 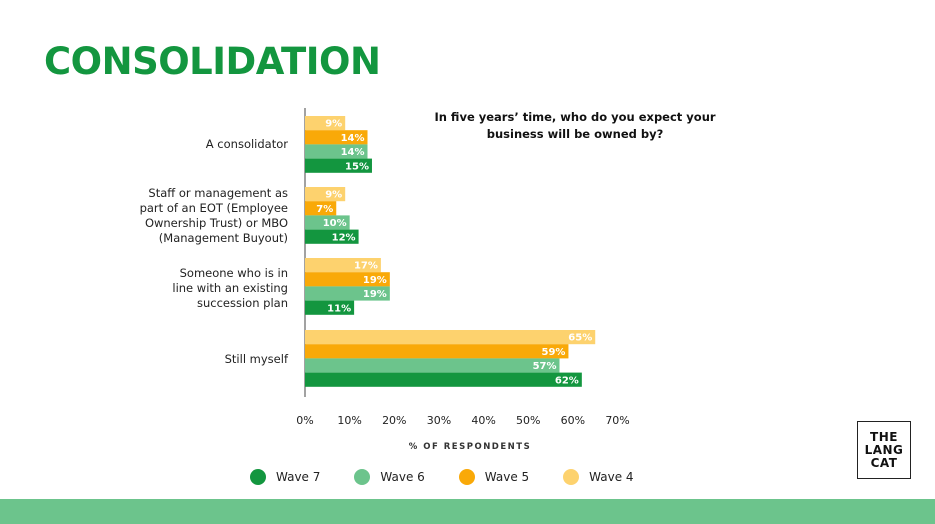 I want to click on legend-item-wave-6: Wave 6, so click(x=389, y=477).